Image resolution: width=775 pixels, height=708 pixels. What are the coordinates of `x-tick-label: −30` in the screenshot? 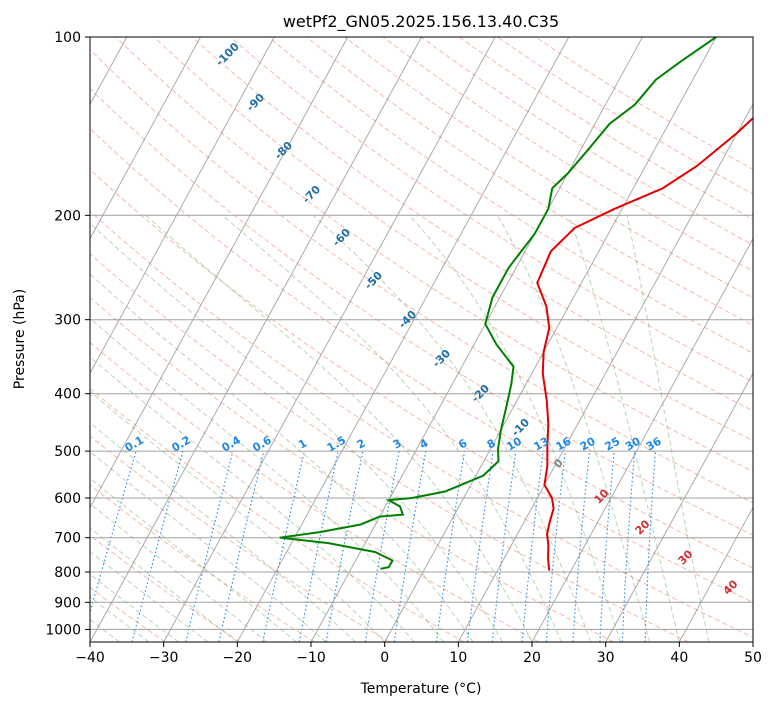 It's located at (164, 658).